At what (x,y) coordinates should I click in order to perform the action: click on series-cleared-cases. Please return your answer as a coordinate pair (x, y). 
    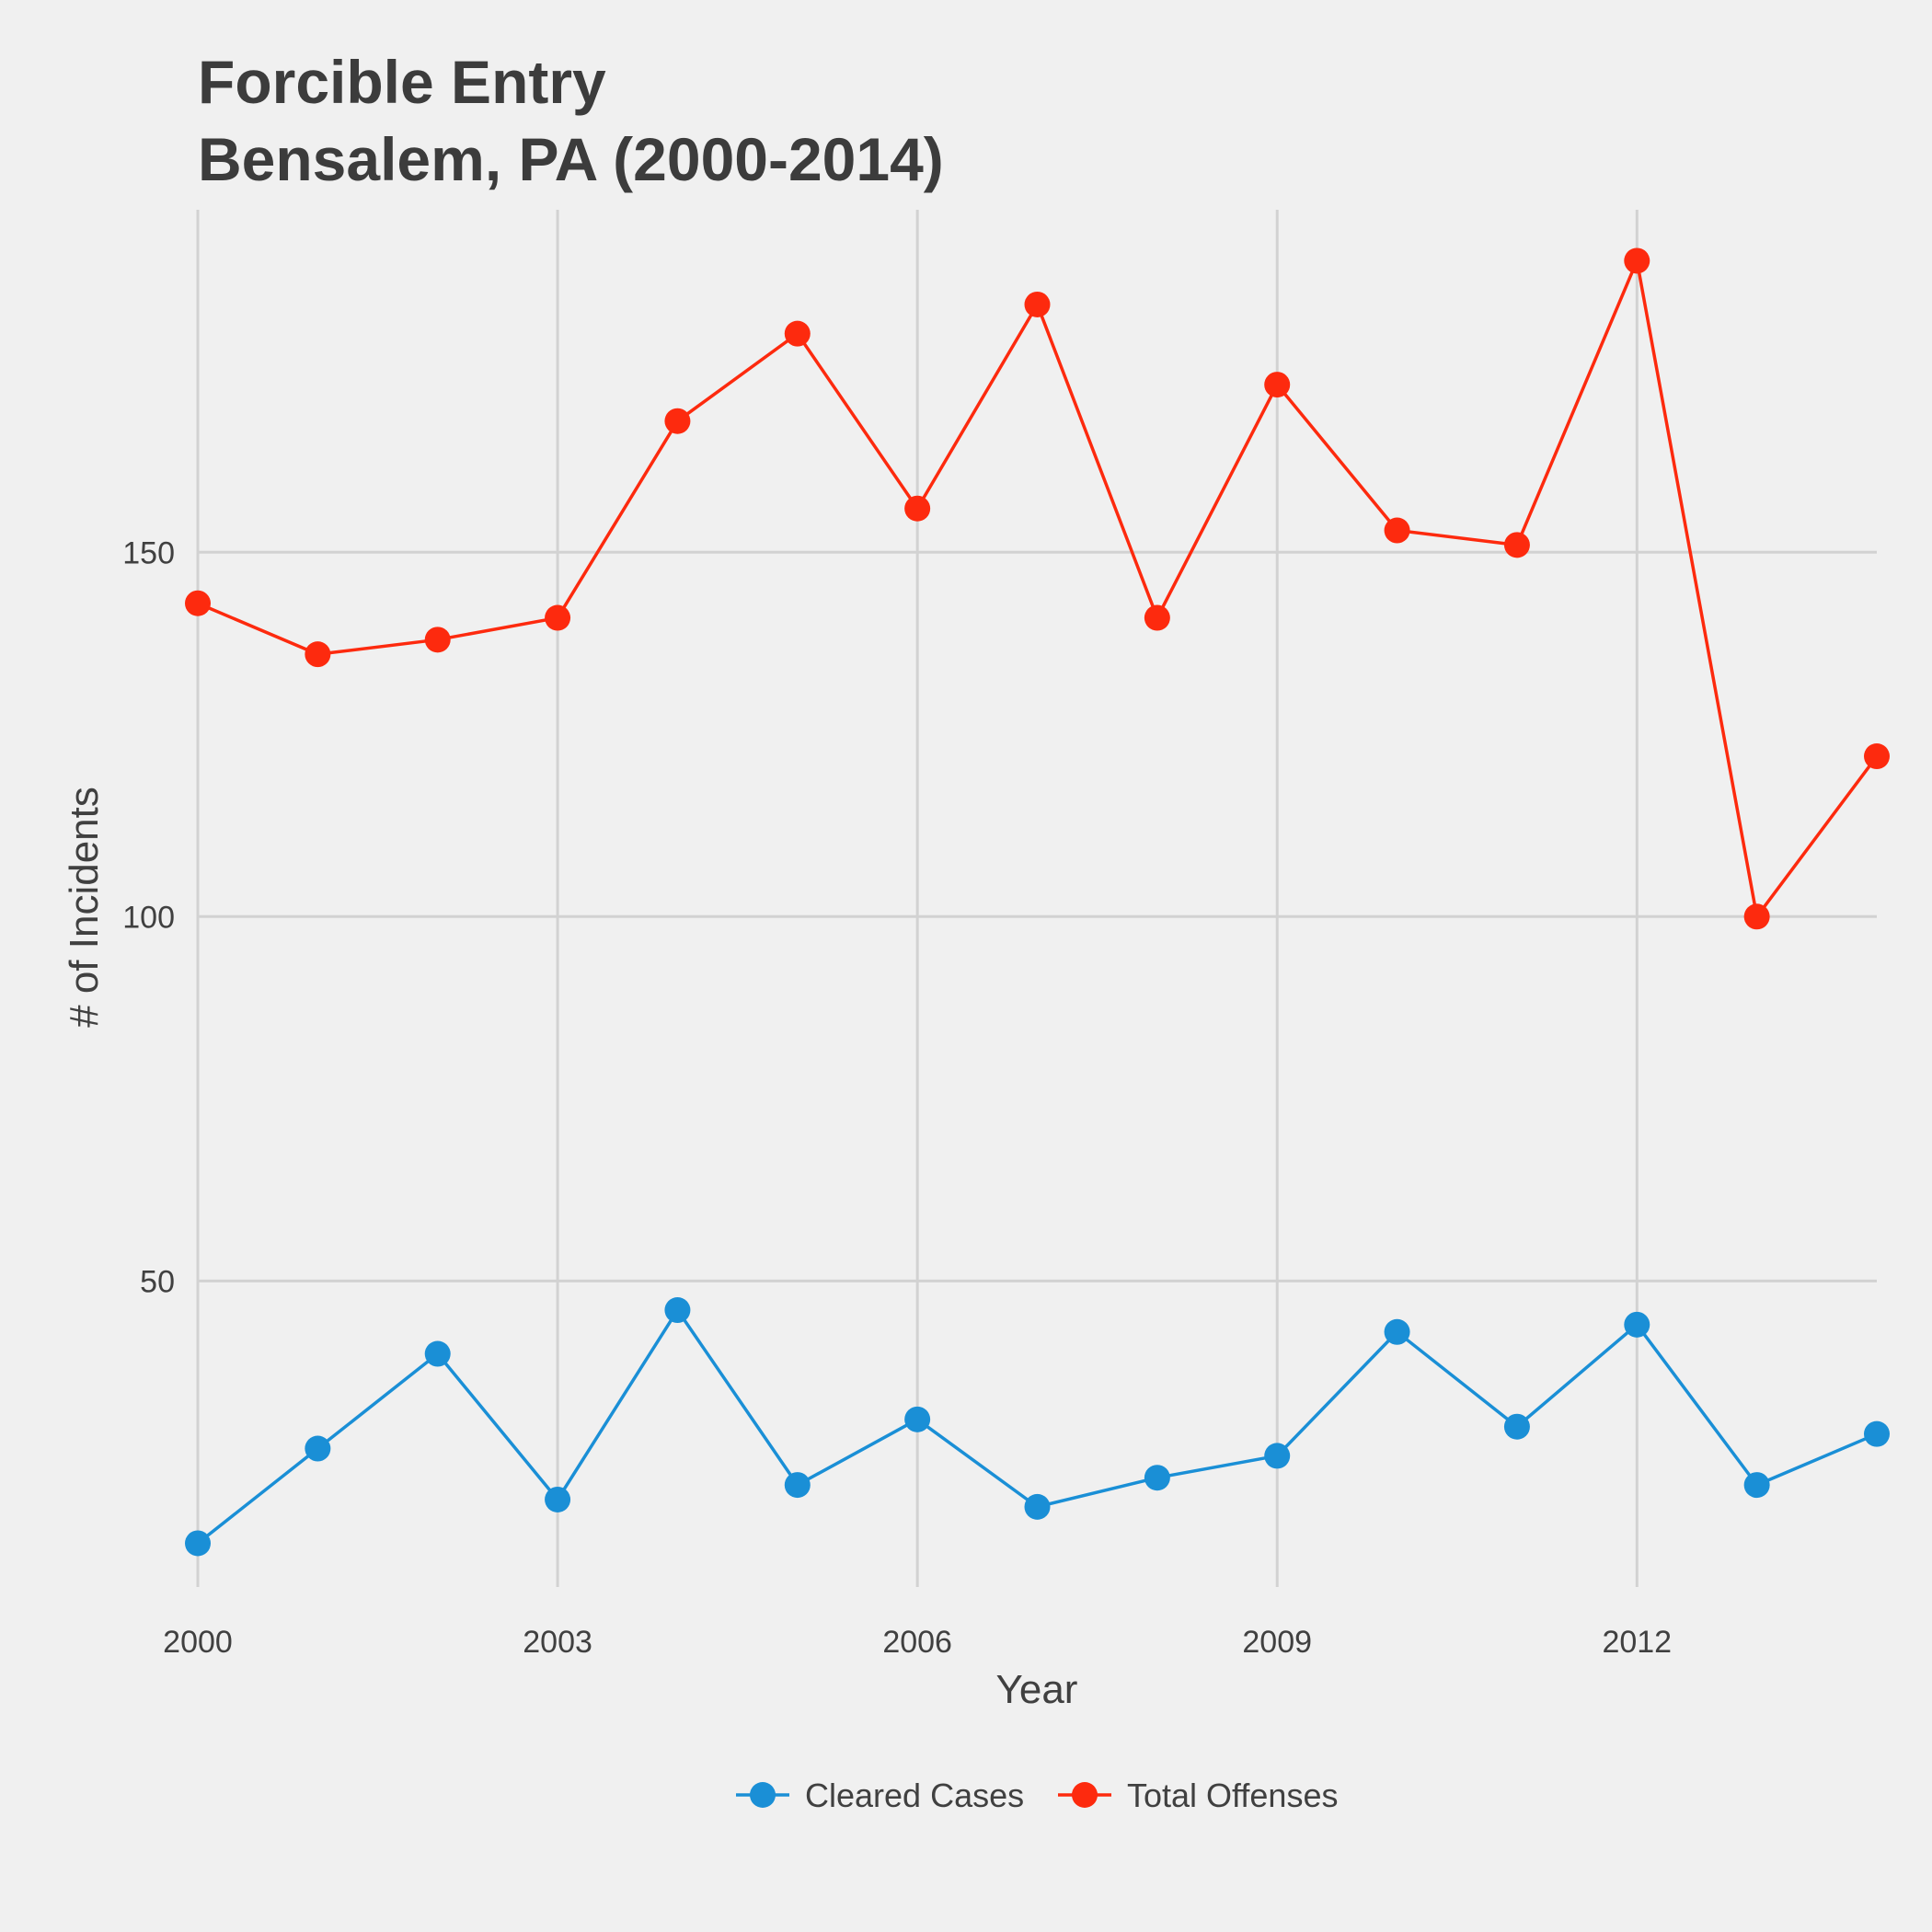
    Looking at the image, I should click on (1037, 1427).